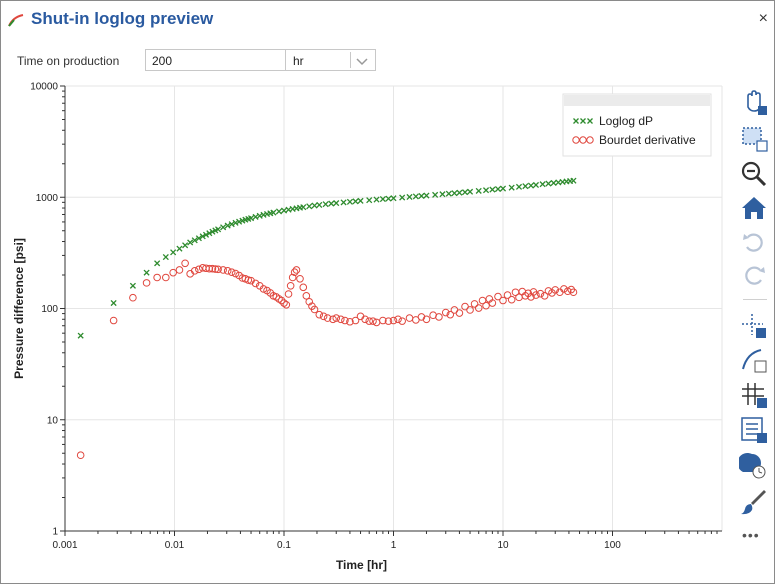 The image size is (775, 584). I want to click on pan-icon, so click(754, 102).